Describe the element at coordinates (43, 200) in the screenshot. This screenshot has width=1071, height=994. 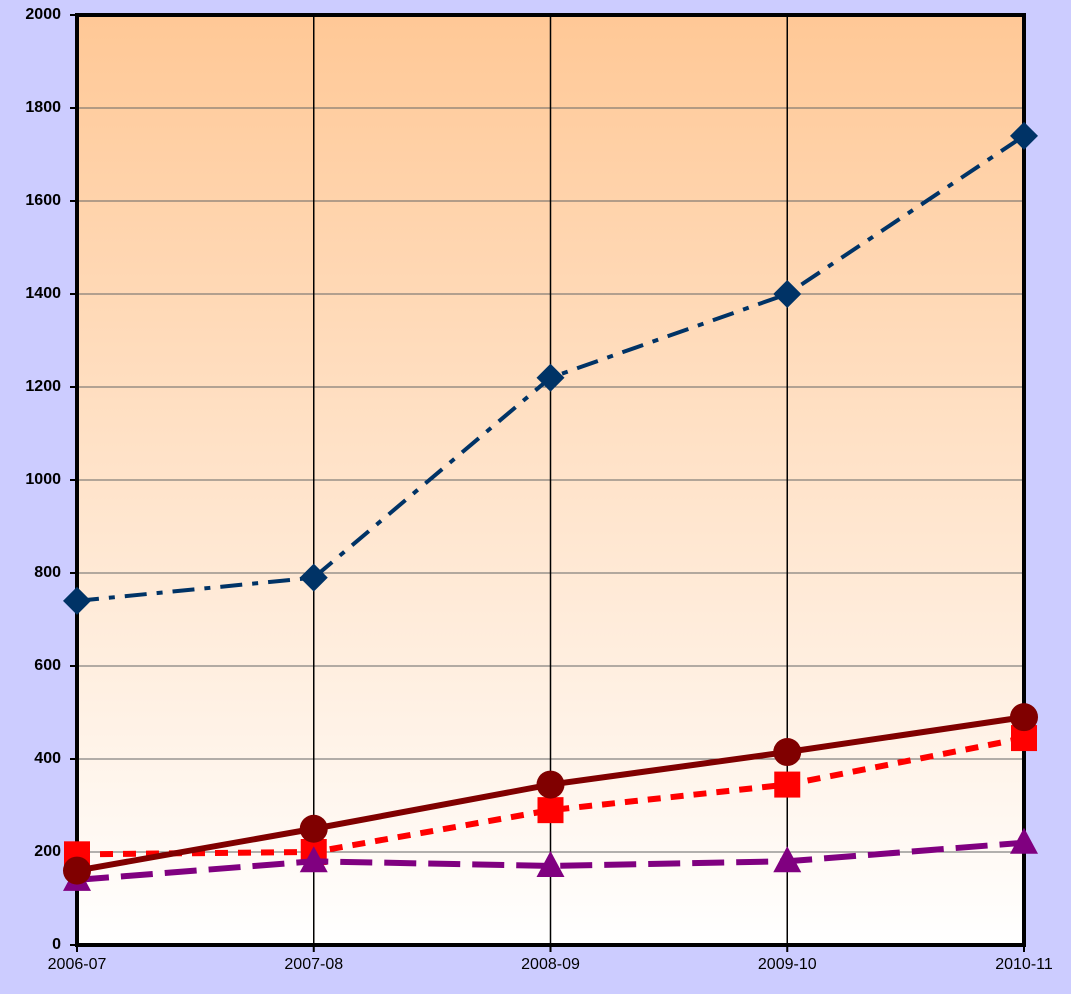
I see `y-tick-label: 1600` at that location.